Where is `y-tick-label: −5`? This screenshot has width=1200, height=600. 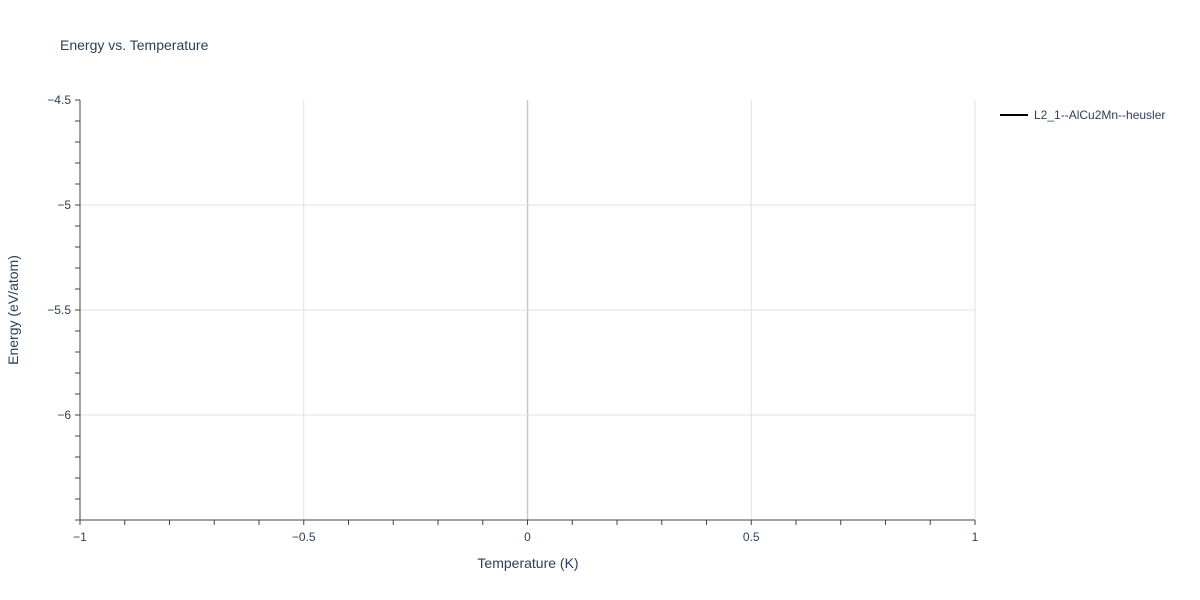
y-tick-label: −5 is located at coordinates (64, 205).